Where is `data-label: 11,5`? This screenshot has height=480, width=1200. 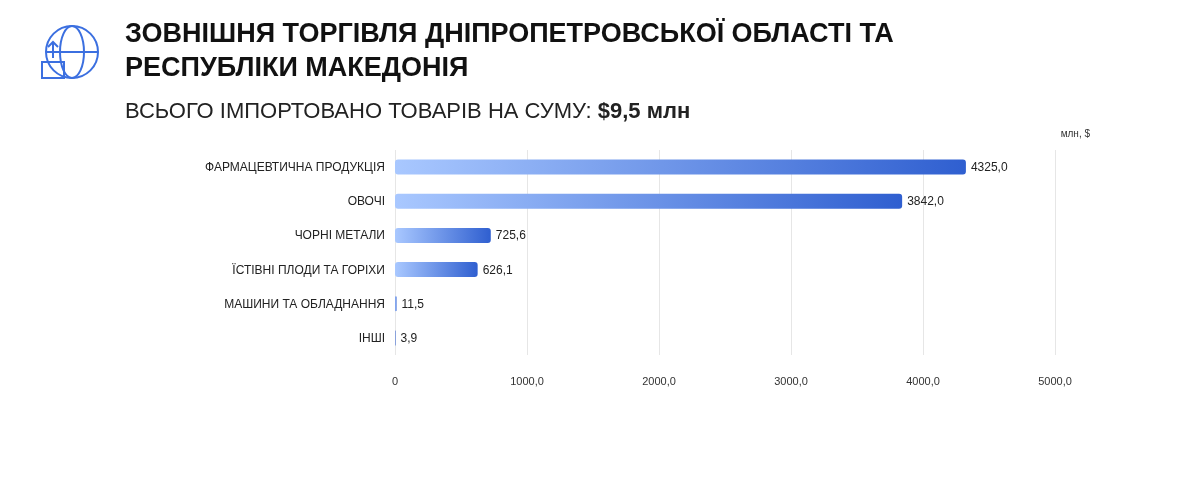
data-label: 11,5 is located at coordinates (413, 303).